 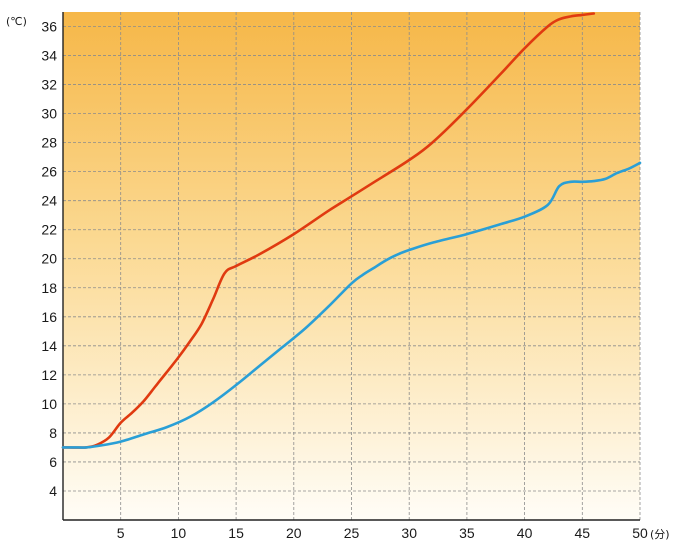 I want to click on x-tick-label: 5, so click(x=121, y=533).